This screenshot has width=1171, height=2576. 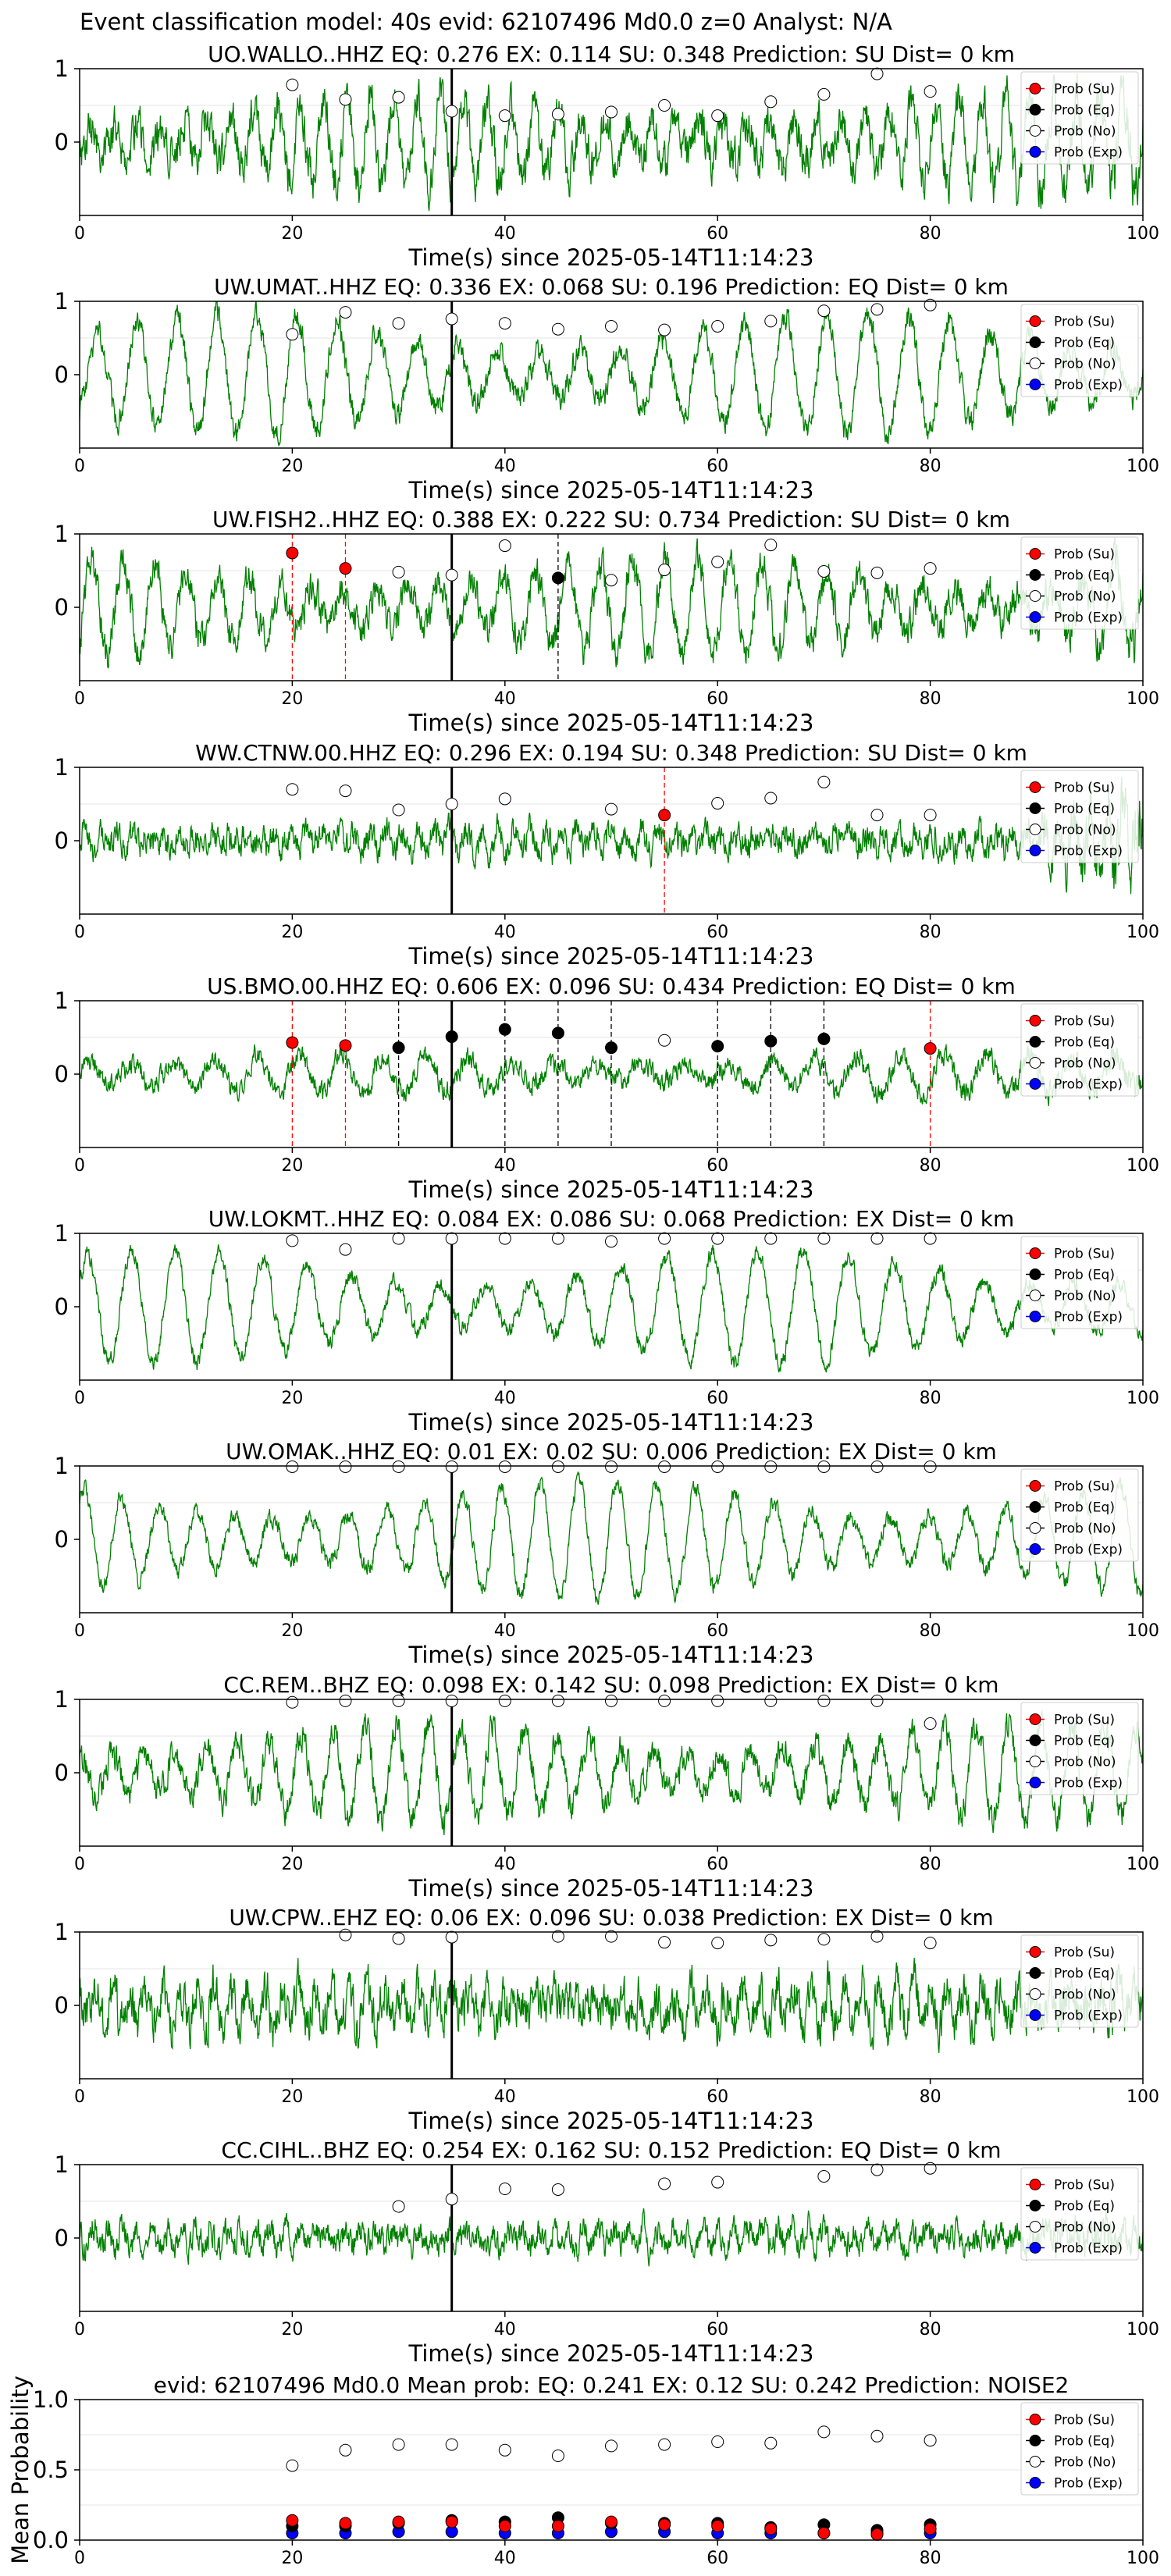 I want to click on axes-frame, so click(x=611, y=1307).